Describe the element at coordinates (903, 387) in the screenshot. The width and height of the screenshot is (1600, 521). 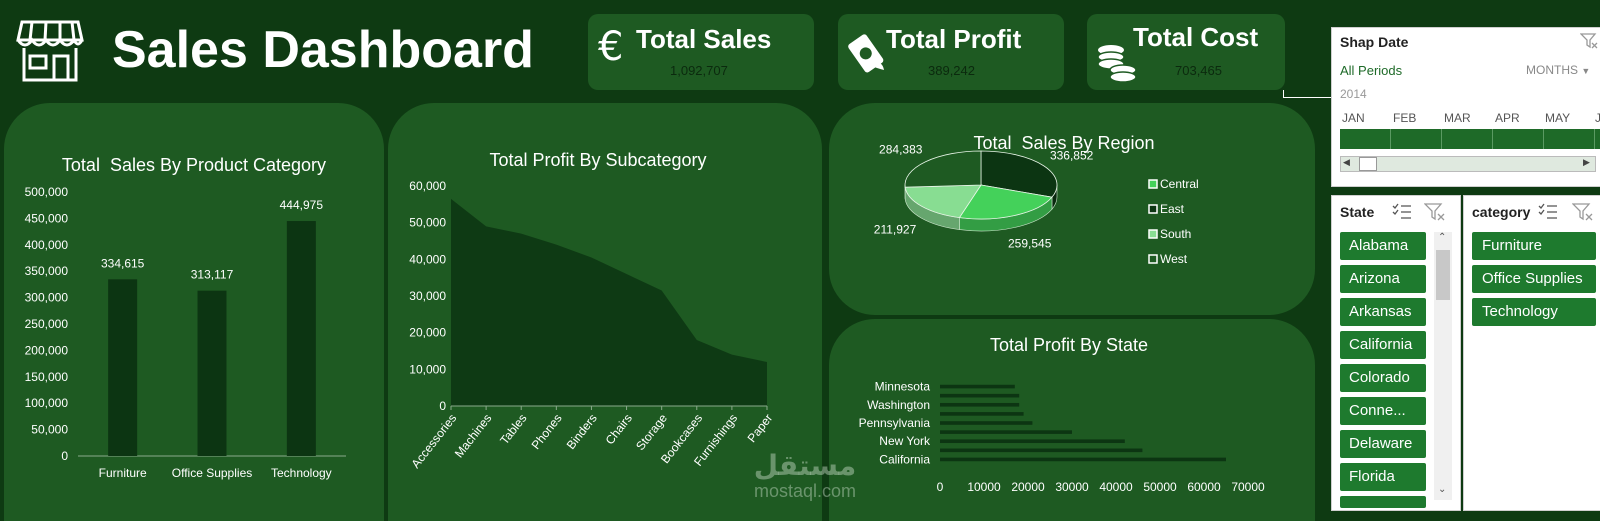
I see `y-tick-label: Minnesota` at that location.